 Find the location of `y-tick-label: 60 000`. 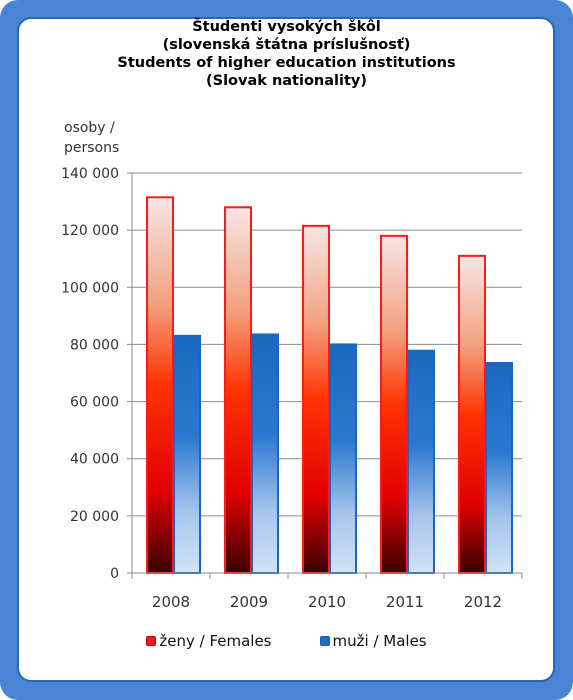

y-tick-label: 60 000 is located at coordinates (94, 403).